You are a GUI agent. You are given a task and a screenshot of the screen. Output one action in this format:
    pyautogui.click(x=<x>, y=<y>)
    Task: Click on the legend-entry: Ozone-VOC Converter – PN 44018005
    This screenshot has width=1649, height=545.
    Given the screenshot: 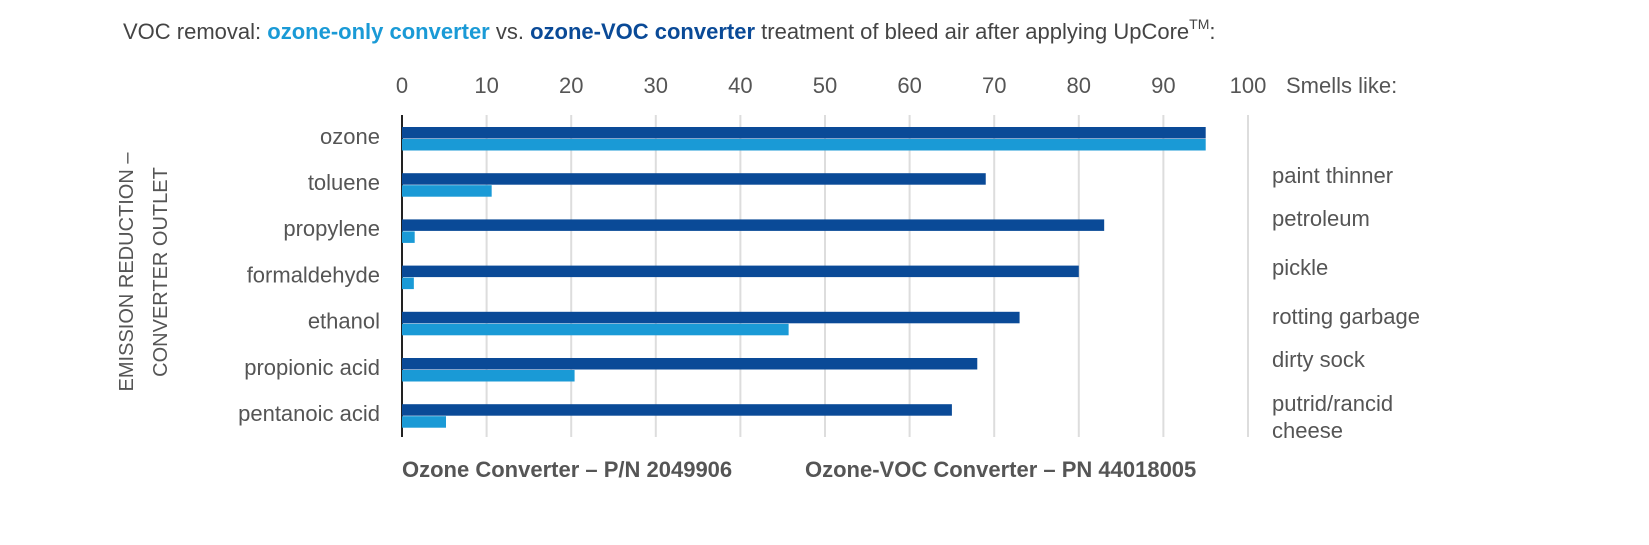 What is the action you would take?
    pyautogui.click(x=1000, y=469)
    